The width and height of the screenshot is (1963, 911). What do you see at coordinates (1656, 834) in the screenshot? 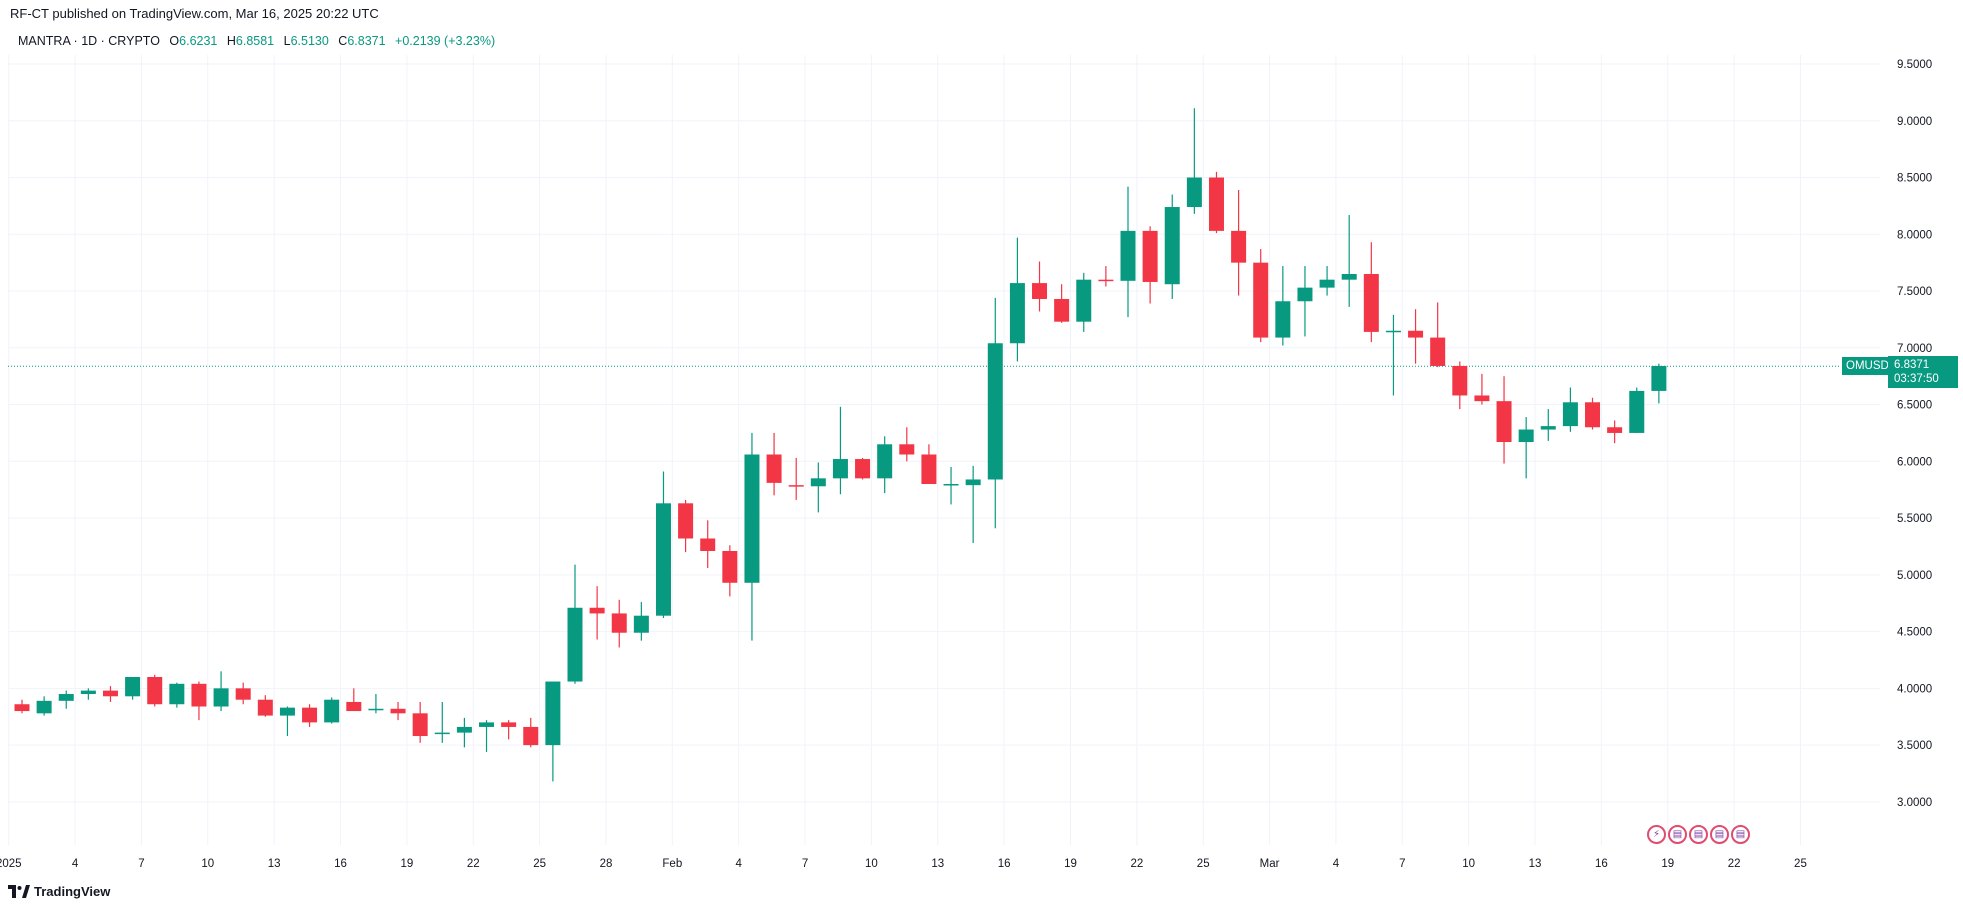
I see `lightning-icon: ⚡` at bounding box center [1656, 834].